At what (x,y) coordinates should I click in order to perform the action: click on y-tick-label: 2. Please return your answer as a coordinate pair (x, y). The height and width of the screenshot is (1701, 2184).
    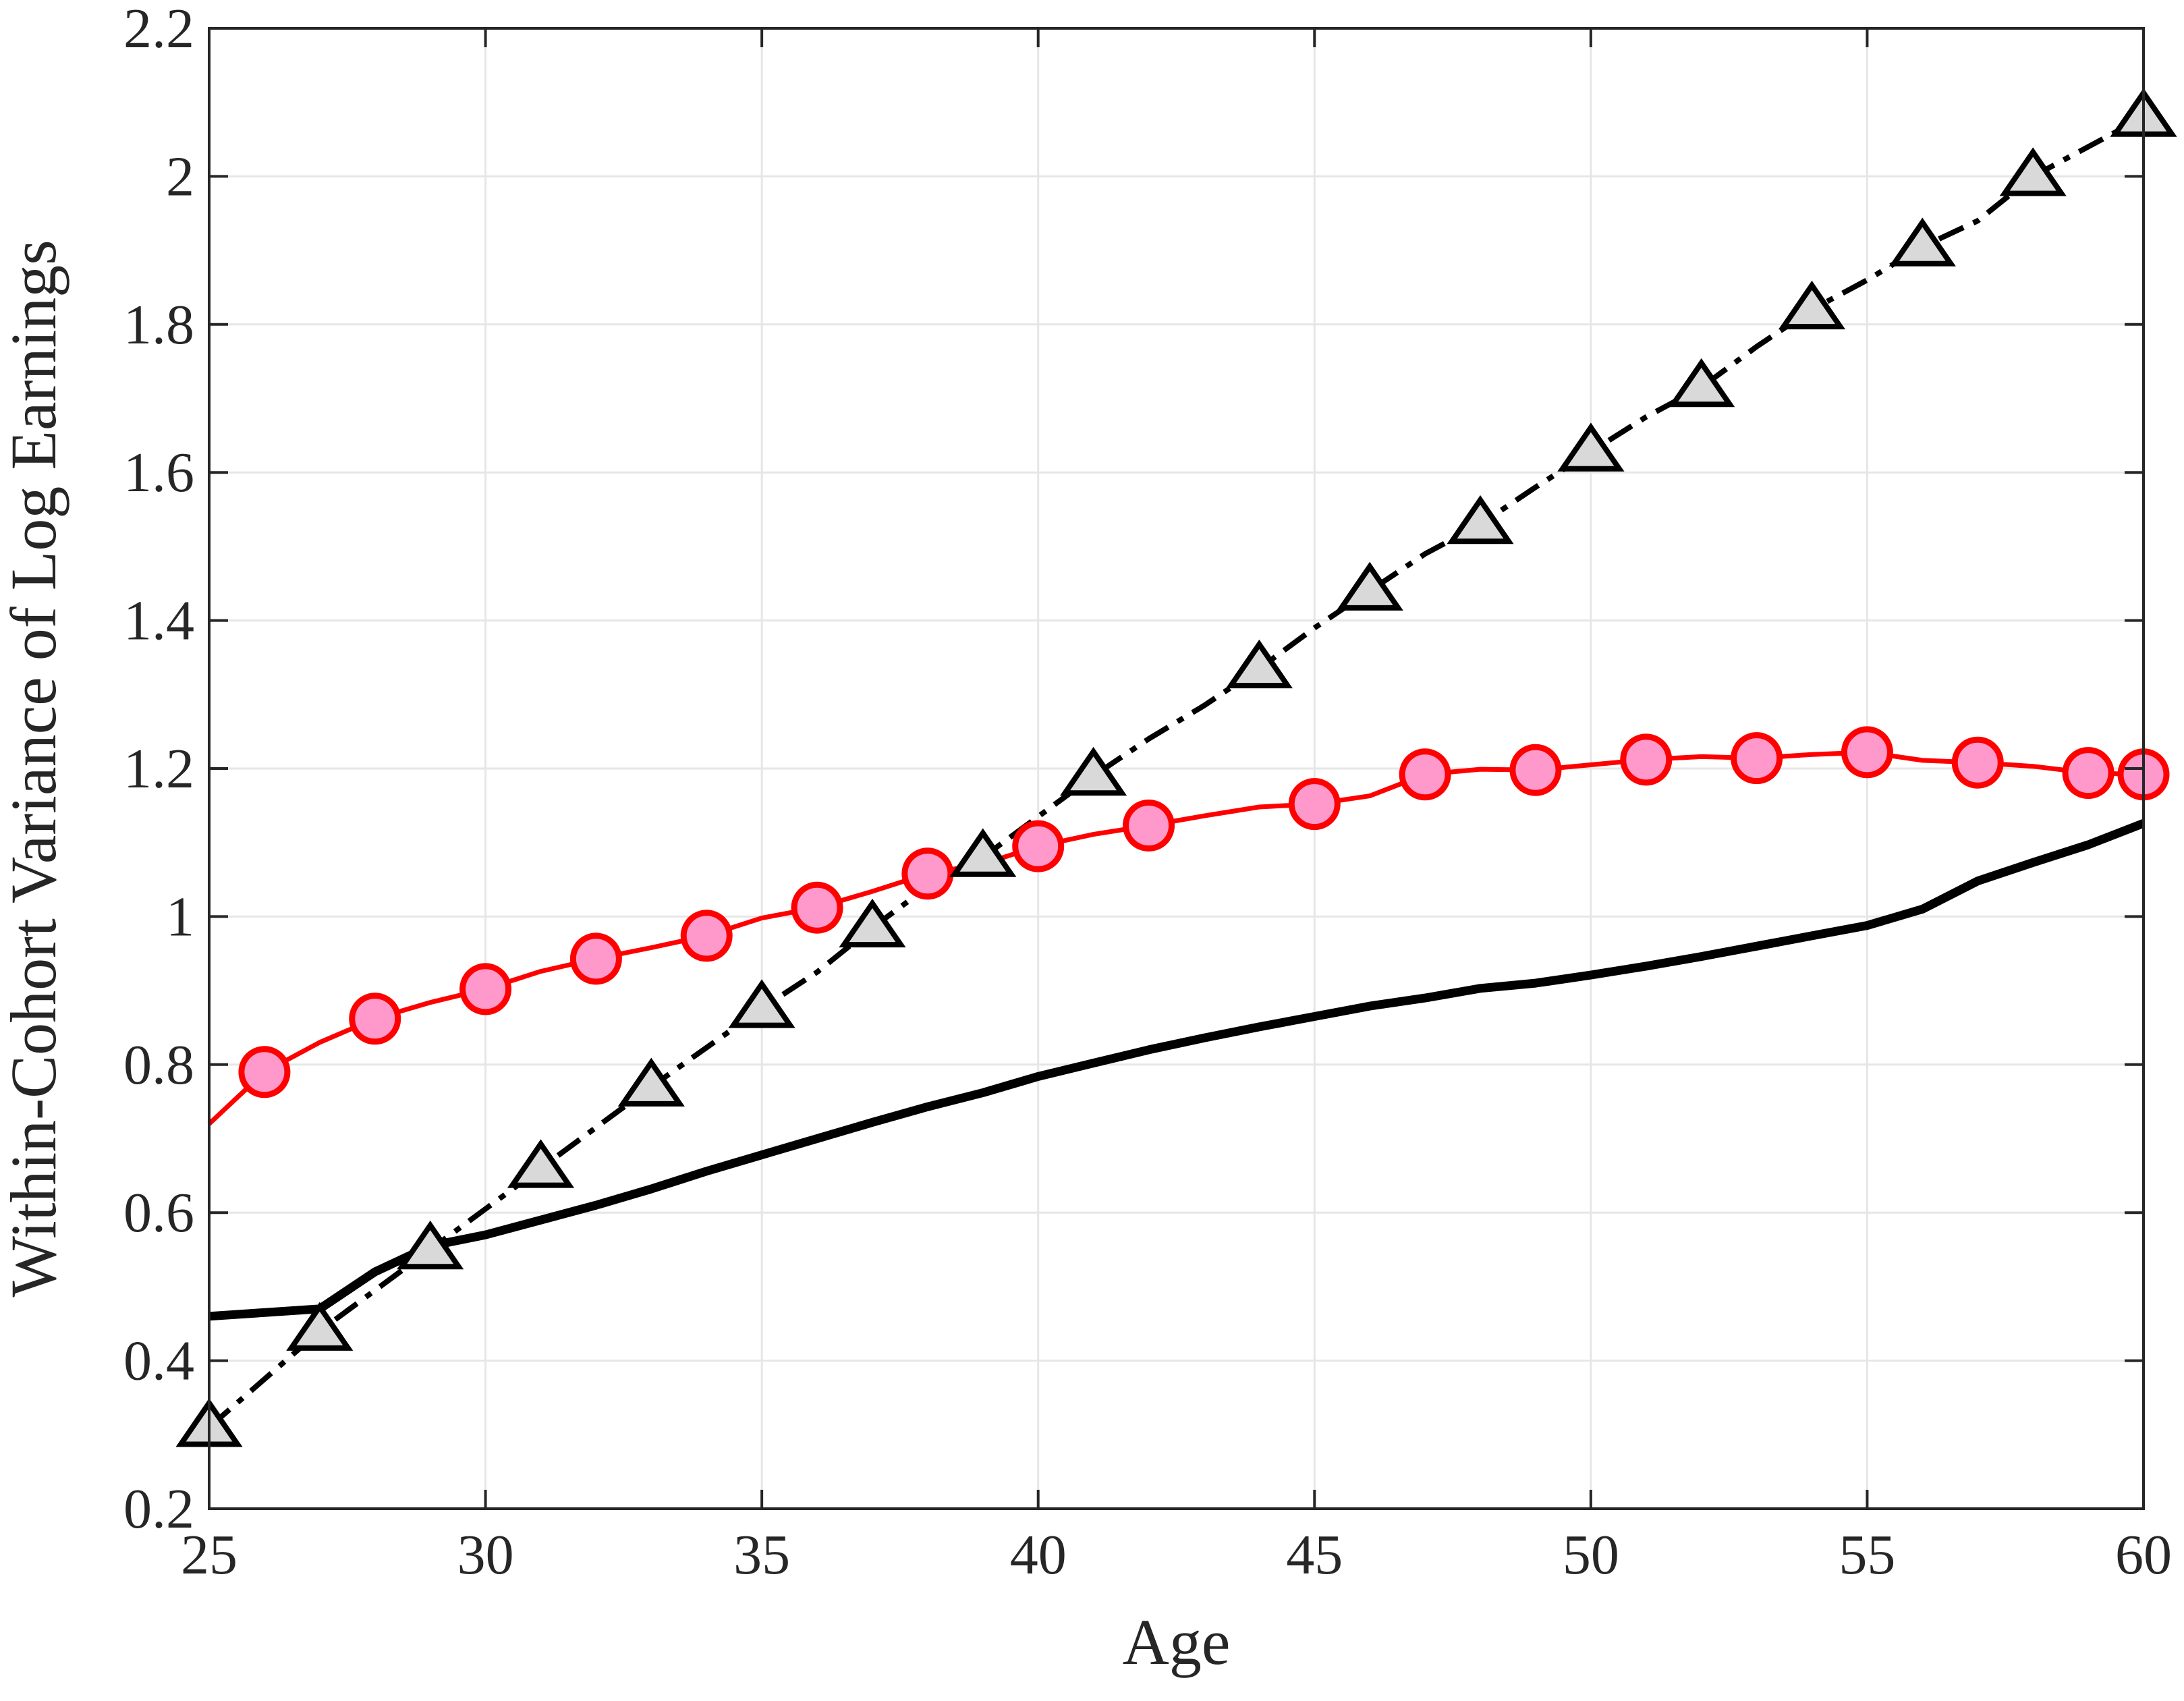
    Looking at the image, I should click on (180, 176).